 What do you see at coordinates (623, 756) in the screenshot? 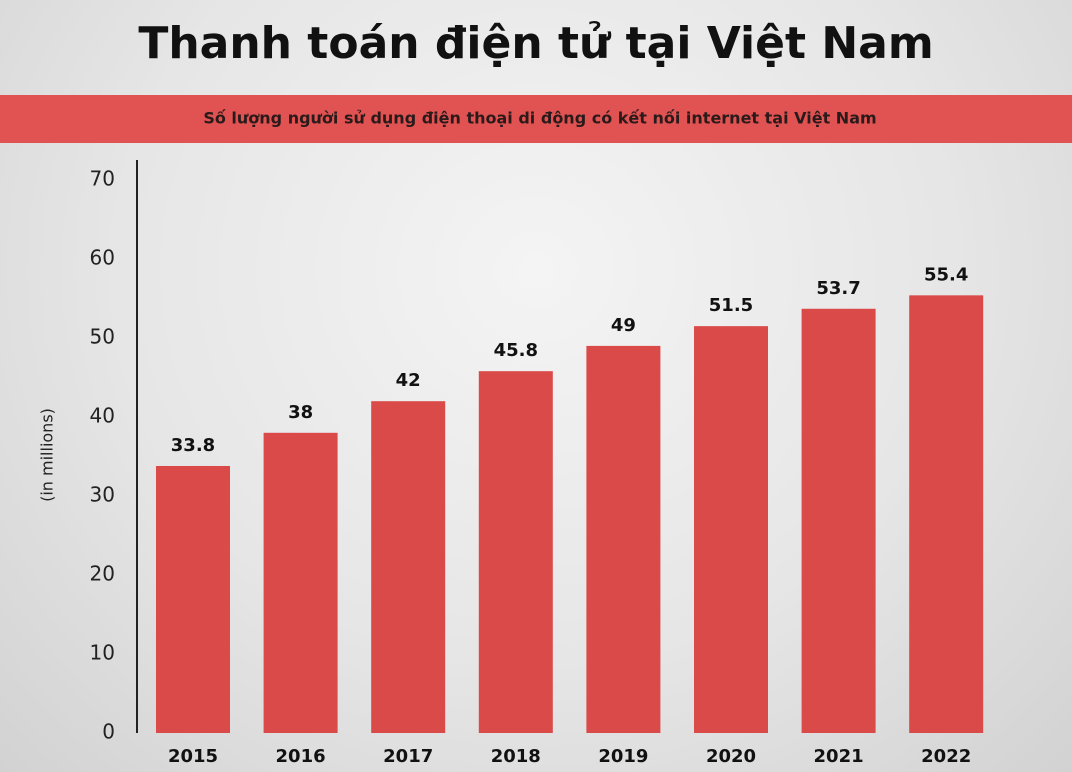
I see `x-tick-label: 2019` at bounding box center [623, 756].